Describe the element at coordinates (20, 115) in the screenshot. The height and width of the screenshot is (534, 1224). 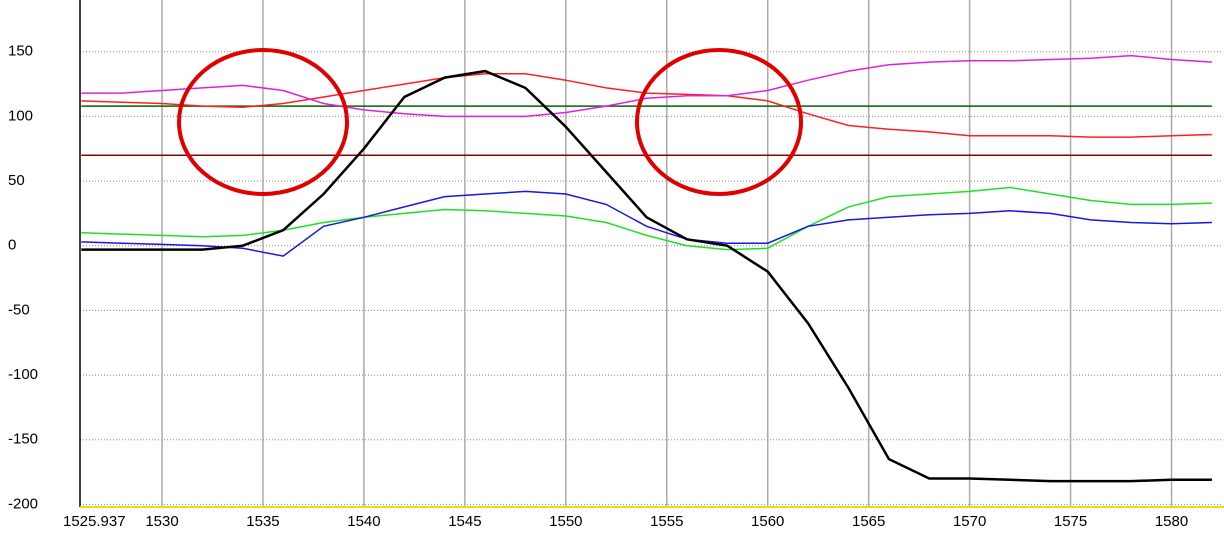
I see `y-tick-label: 100` at that location.